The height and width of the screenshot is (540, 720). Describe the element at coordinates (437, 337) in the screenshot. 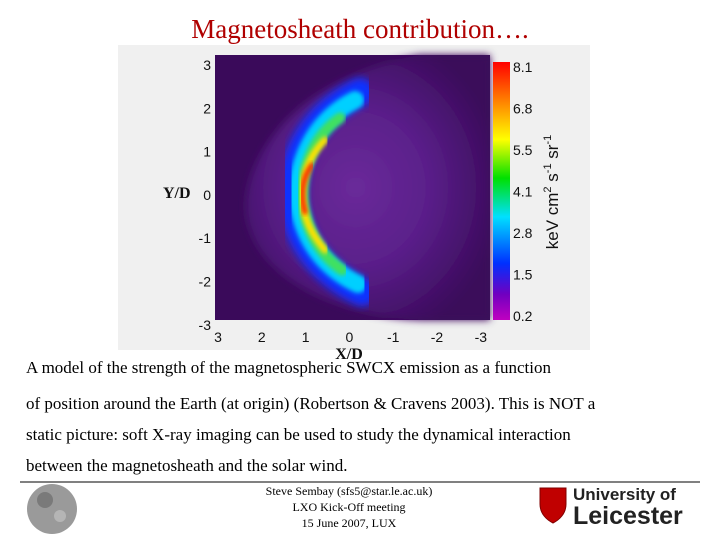

I see `x-tick-label: -2` at that location.